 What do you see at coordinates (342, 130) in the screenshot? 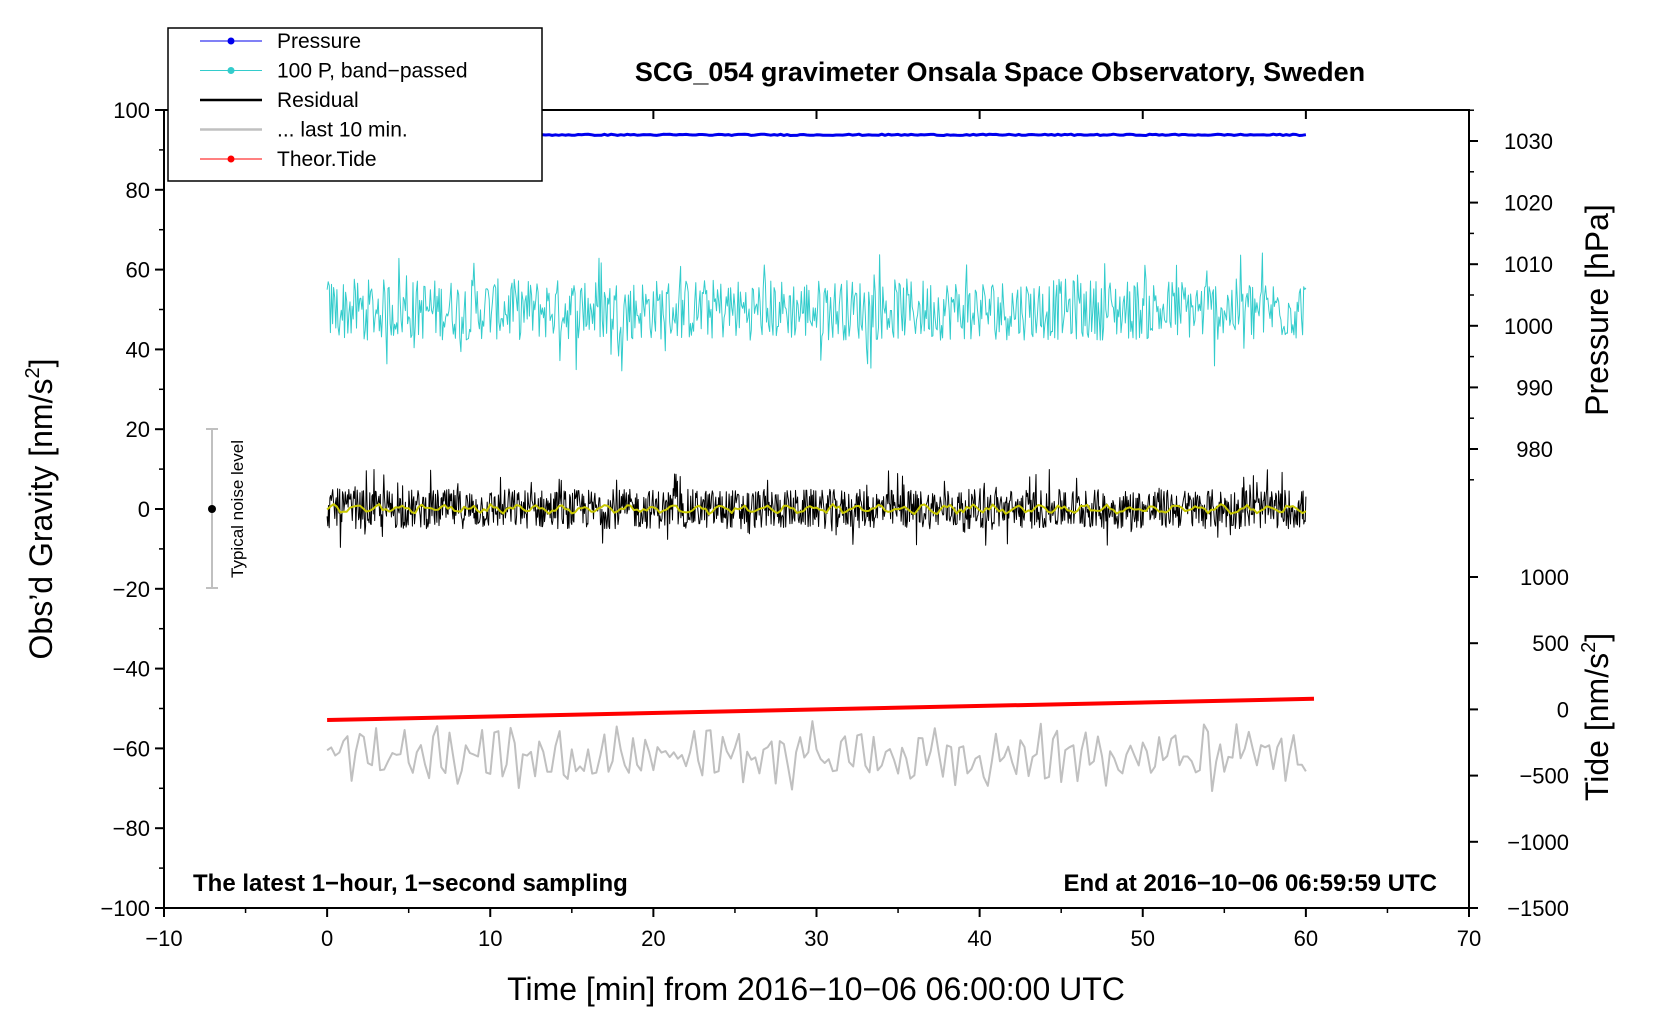
I see `legend-label: ... last 10 min.` at bounding box center [342, 130].